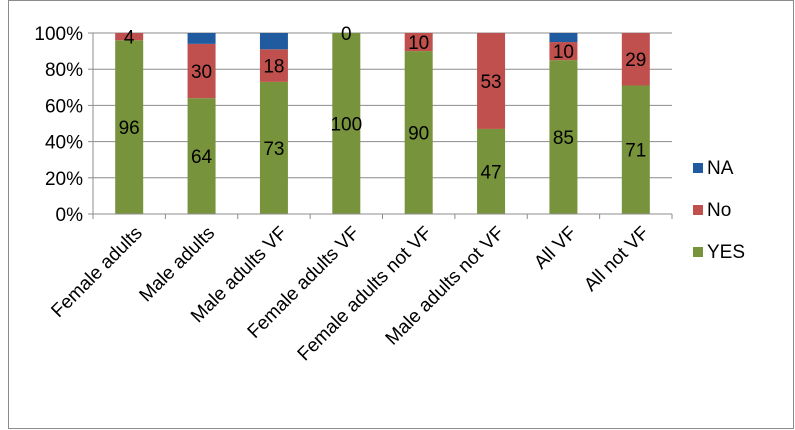 The width and height of the screenshot is (795, 430). I want to click on data-label-yes: 47, so click(490, 172).